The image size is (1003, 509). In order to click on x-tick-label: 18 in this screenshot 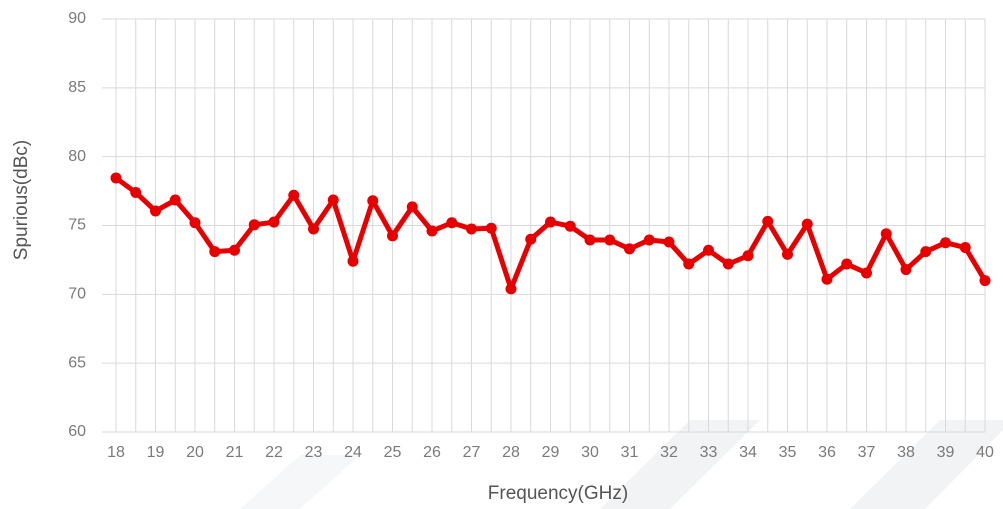, I will do `click(116, 452)`.